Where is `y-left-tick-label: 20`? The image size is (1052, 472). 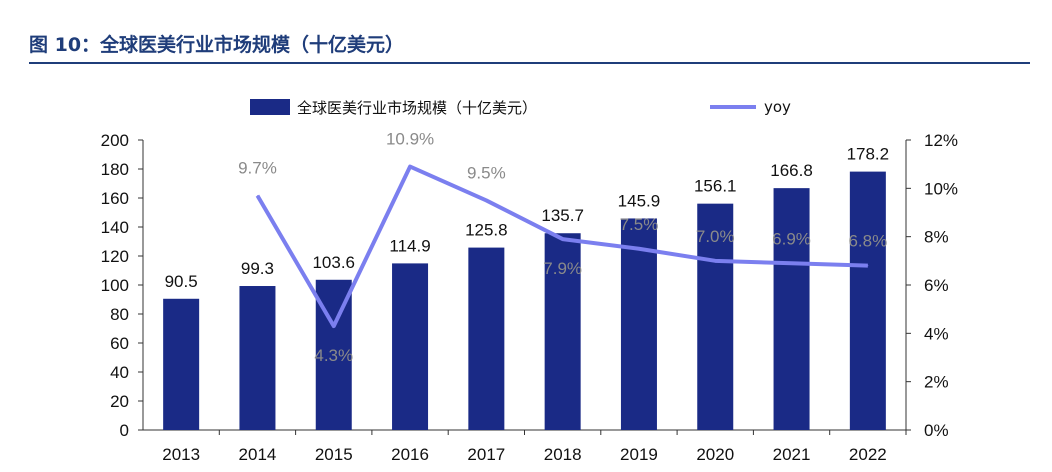 y-left-tick-label: 20 is located at coordinates (119, 401).